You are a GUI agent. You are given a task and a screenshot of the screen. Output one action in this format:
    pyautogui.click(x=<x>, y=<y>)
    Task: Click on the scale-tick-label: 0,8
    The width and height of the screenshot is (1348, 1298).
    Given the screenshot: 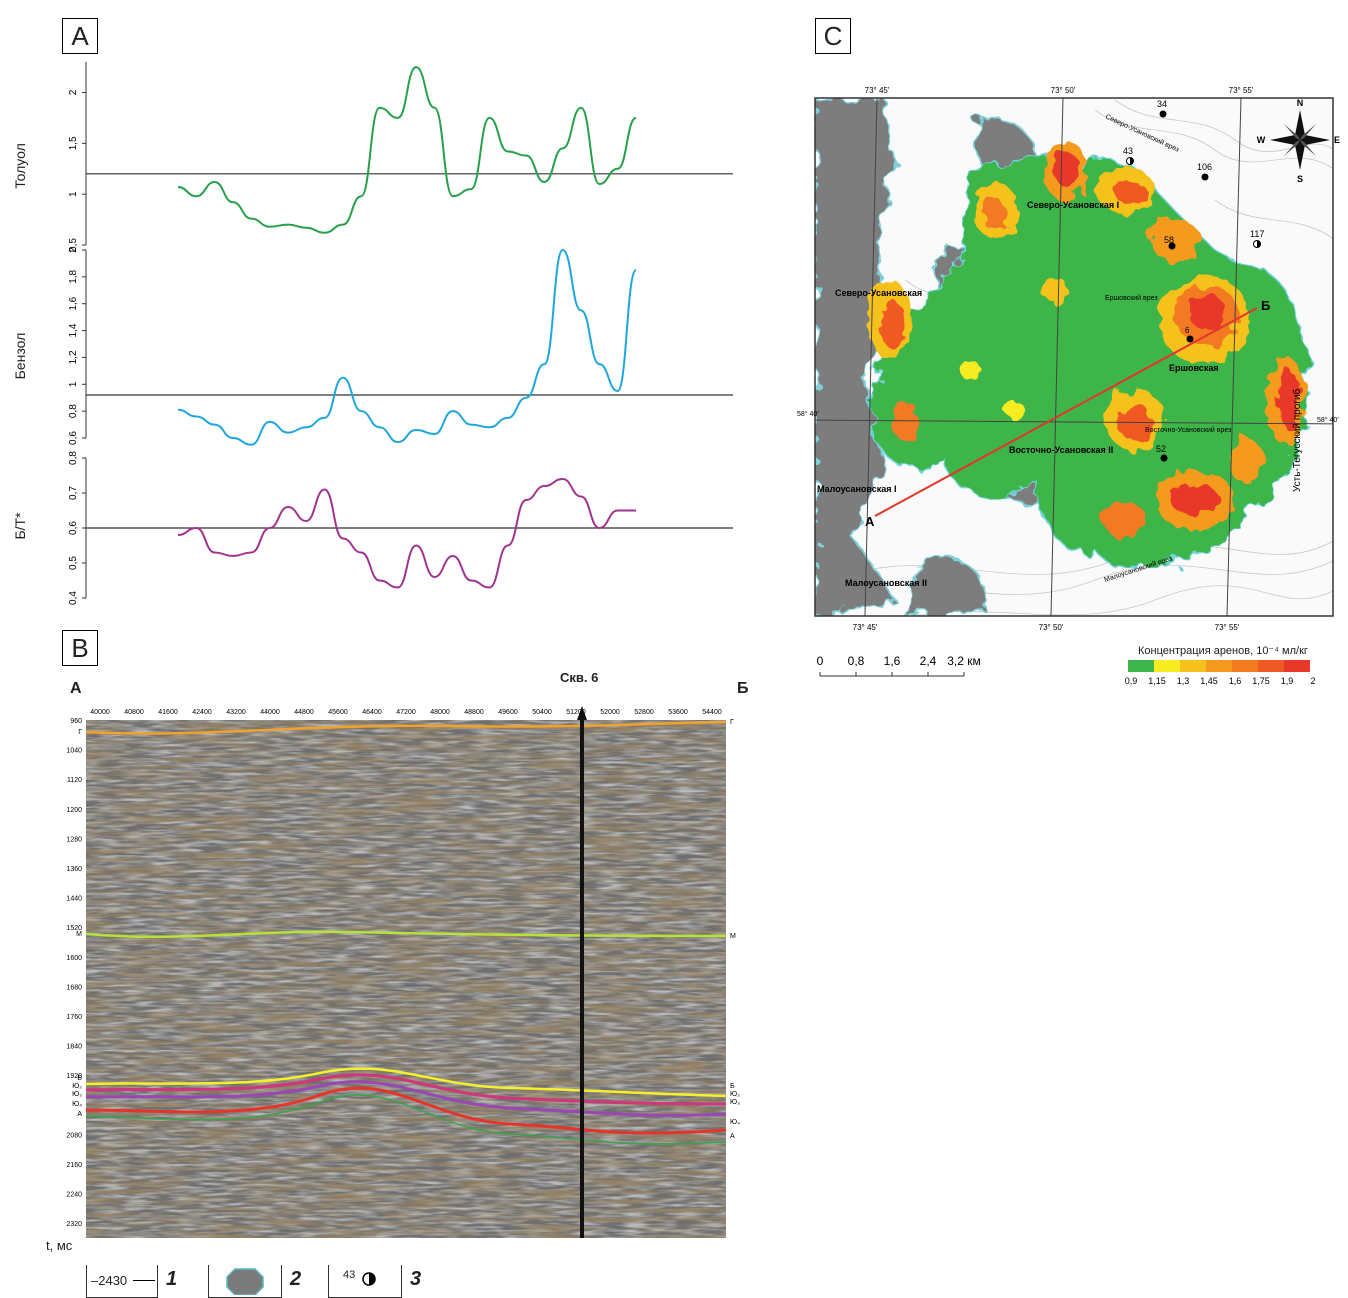 What is the action you would take?
    pyautogui.click(x=856, y=661)
    